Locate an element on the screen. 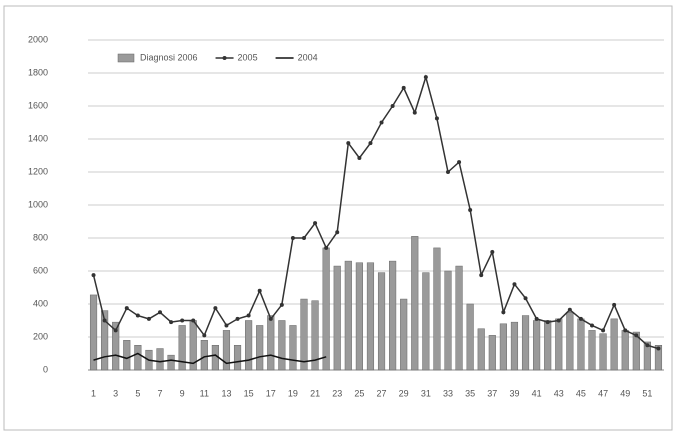 This screenshot has width=678, height=437. line-series is located at coordinates (210, 358).